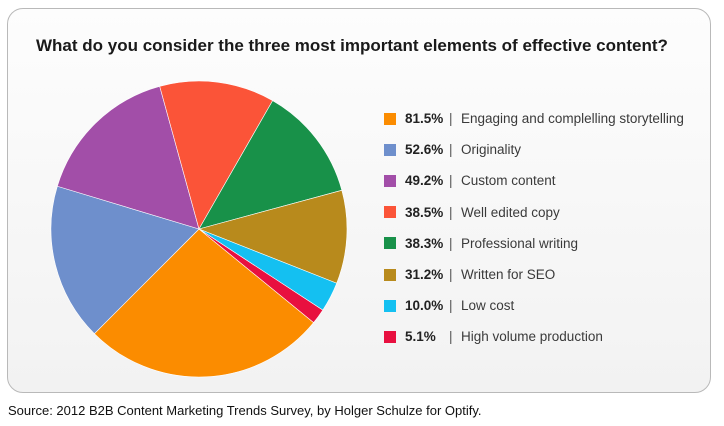 The image size is (724, 426). What do you see at coordinates (424, 306) in the screenshot?
I see `legend-value: 10.0%` at bounding box center [424, 306].